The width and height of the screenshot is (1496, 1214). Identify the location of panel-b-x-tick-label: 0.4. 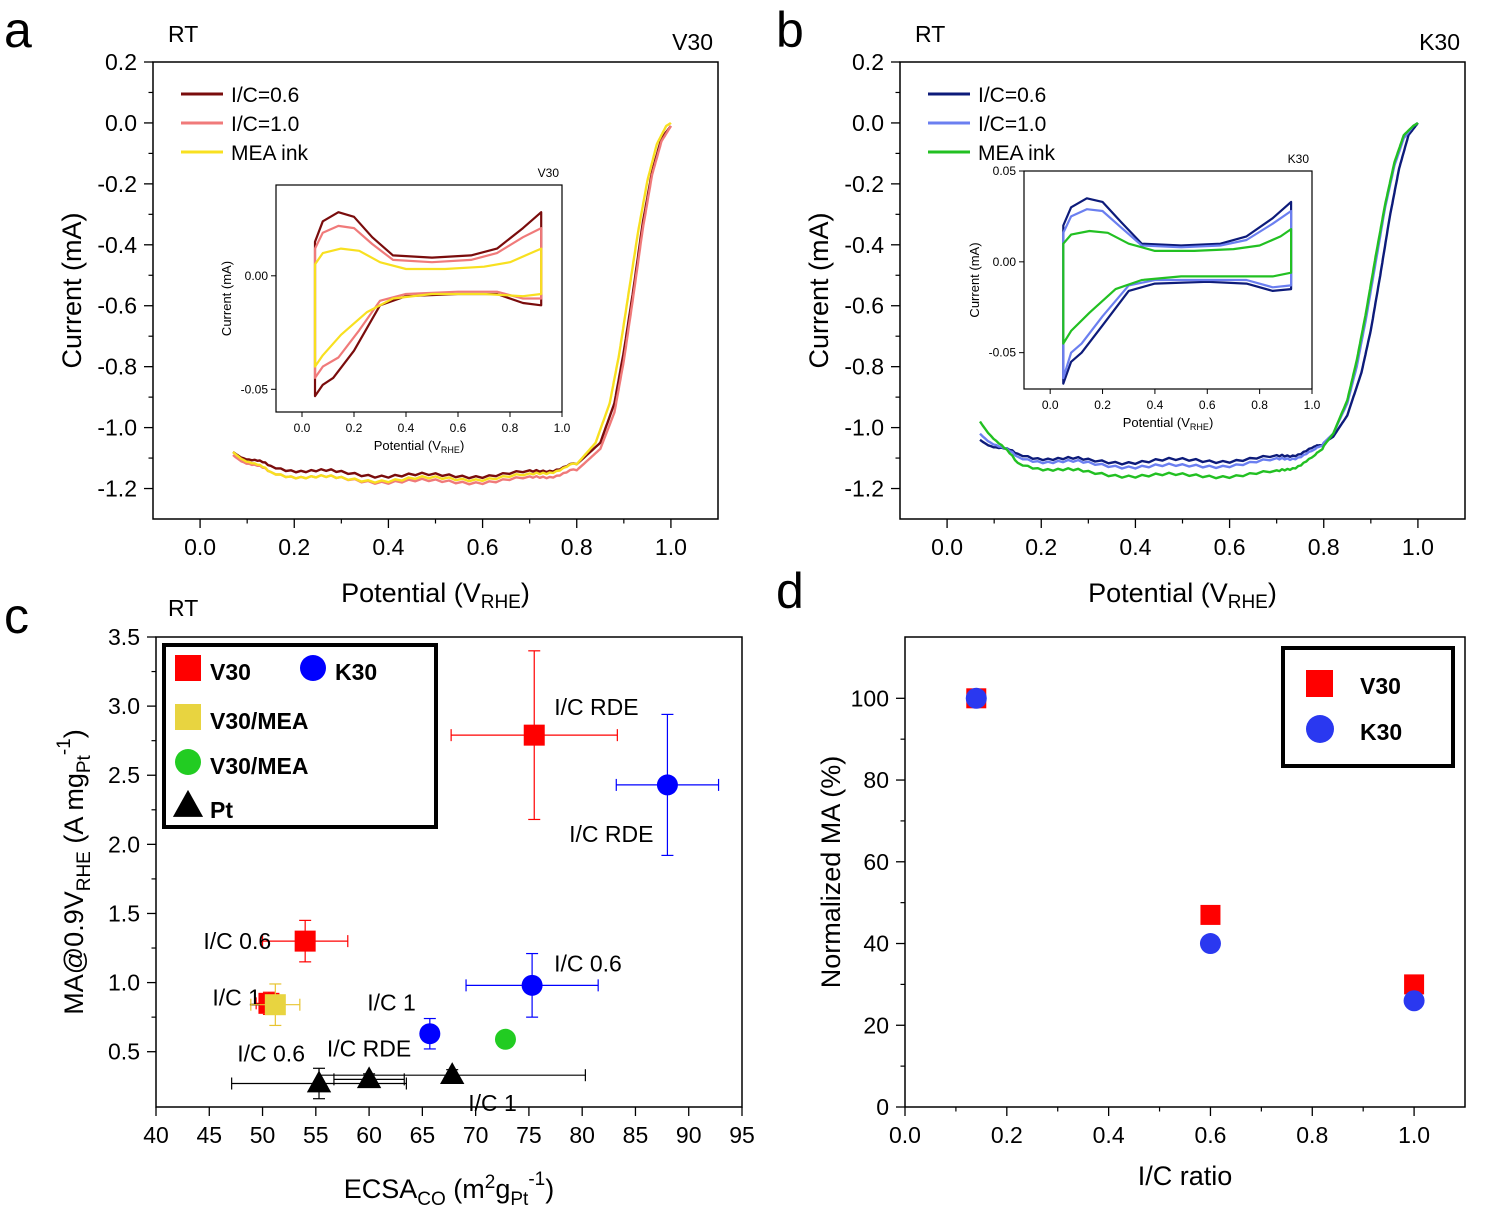
(1135, 547).